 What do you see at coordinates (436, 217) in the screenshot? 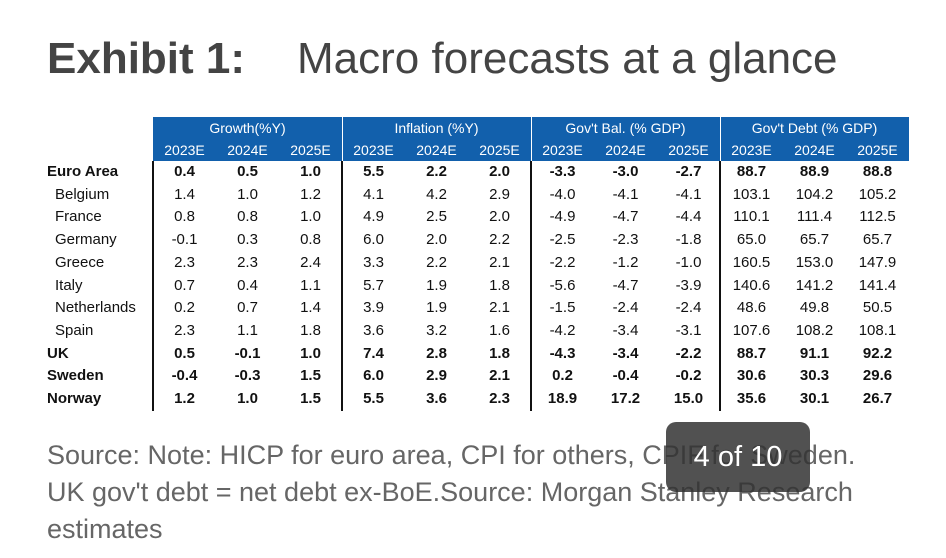
I see `table-cell: 2.5` at bounding box center [436, 217].